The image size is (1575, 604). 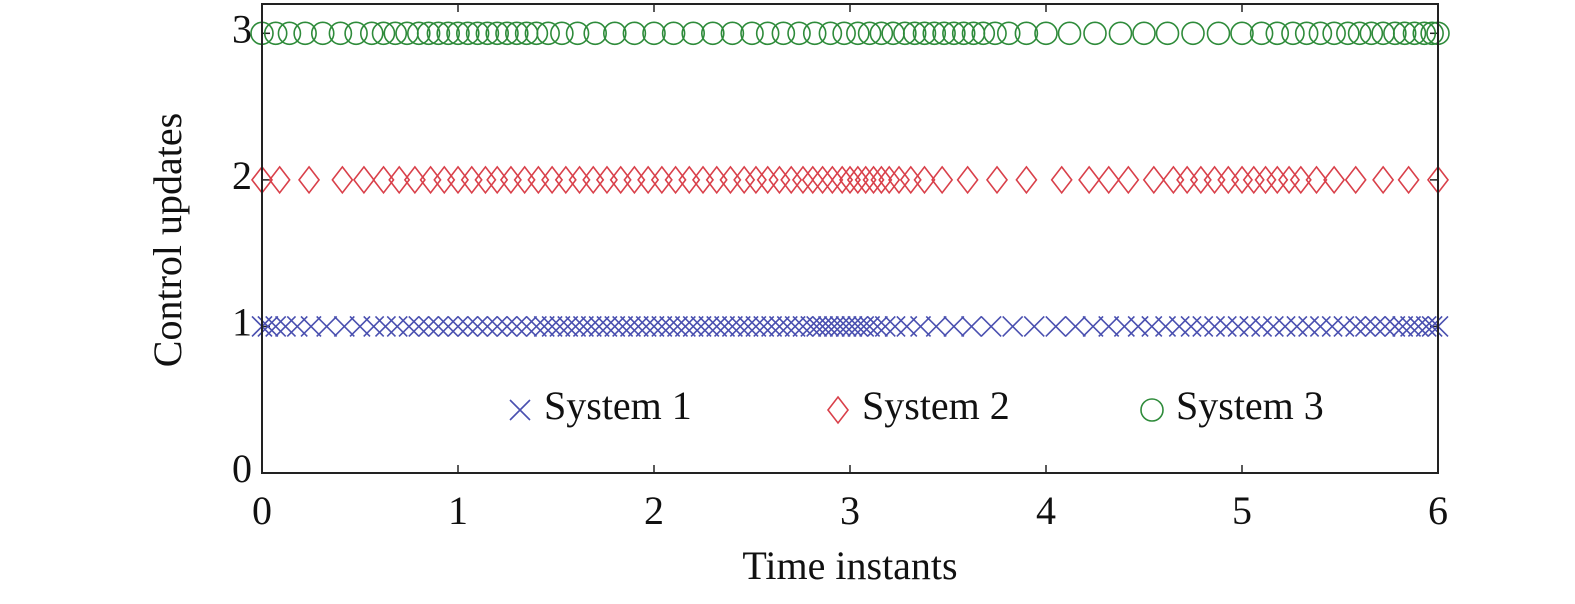 I want to click on y-axis-label: Control updates, so click(x=167, y=240).